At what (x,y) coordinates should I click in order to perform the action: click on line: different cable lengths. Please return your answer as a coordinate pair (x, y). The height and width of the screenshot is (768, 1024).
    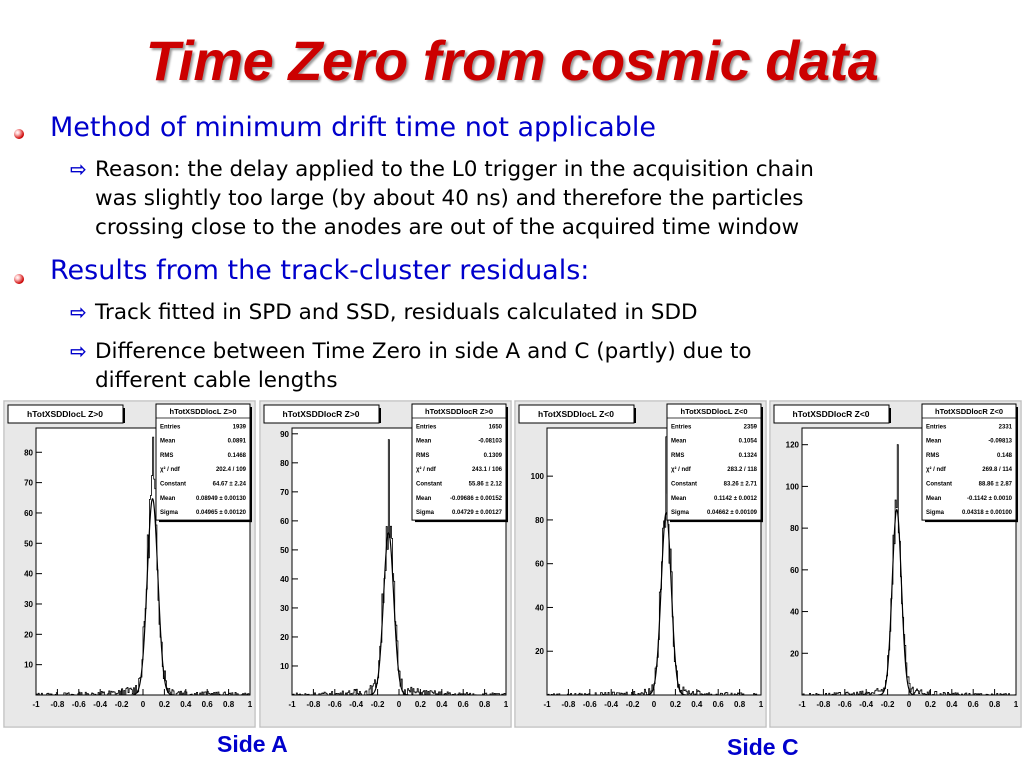
    Looking at the image, I should click on (216, 380).